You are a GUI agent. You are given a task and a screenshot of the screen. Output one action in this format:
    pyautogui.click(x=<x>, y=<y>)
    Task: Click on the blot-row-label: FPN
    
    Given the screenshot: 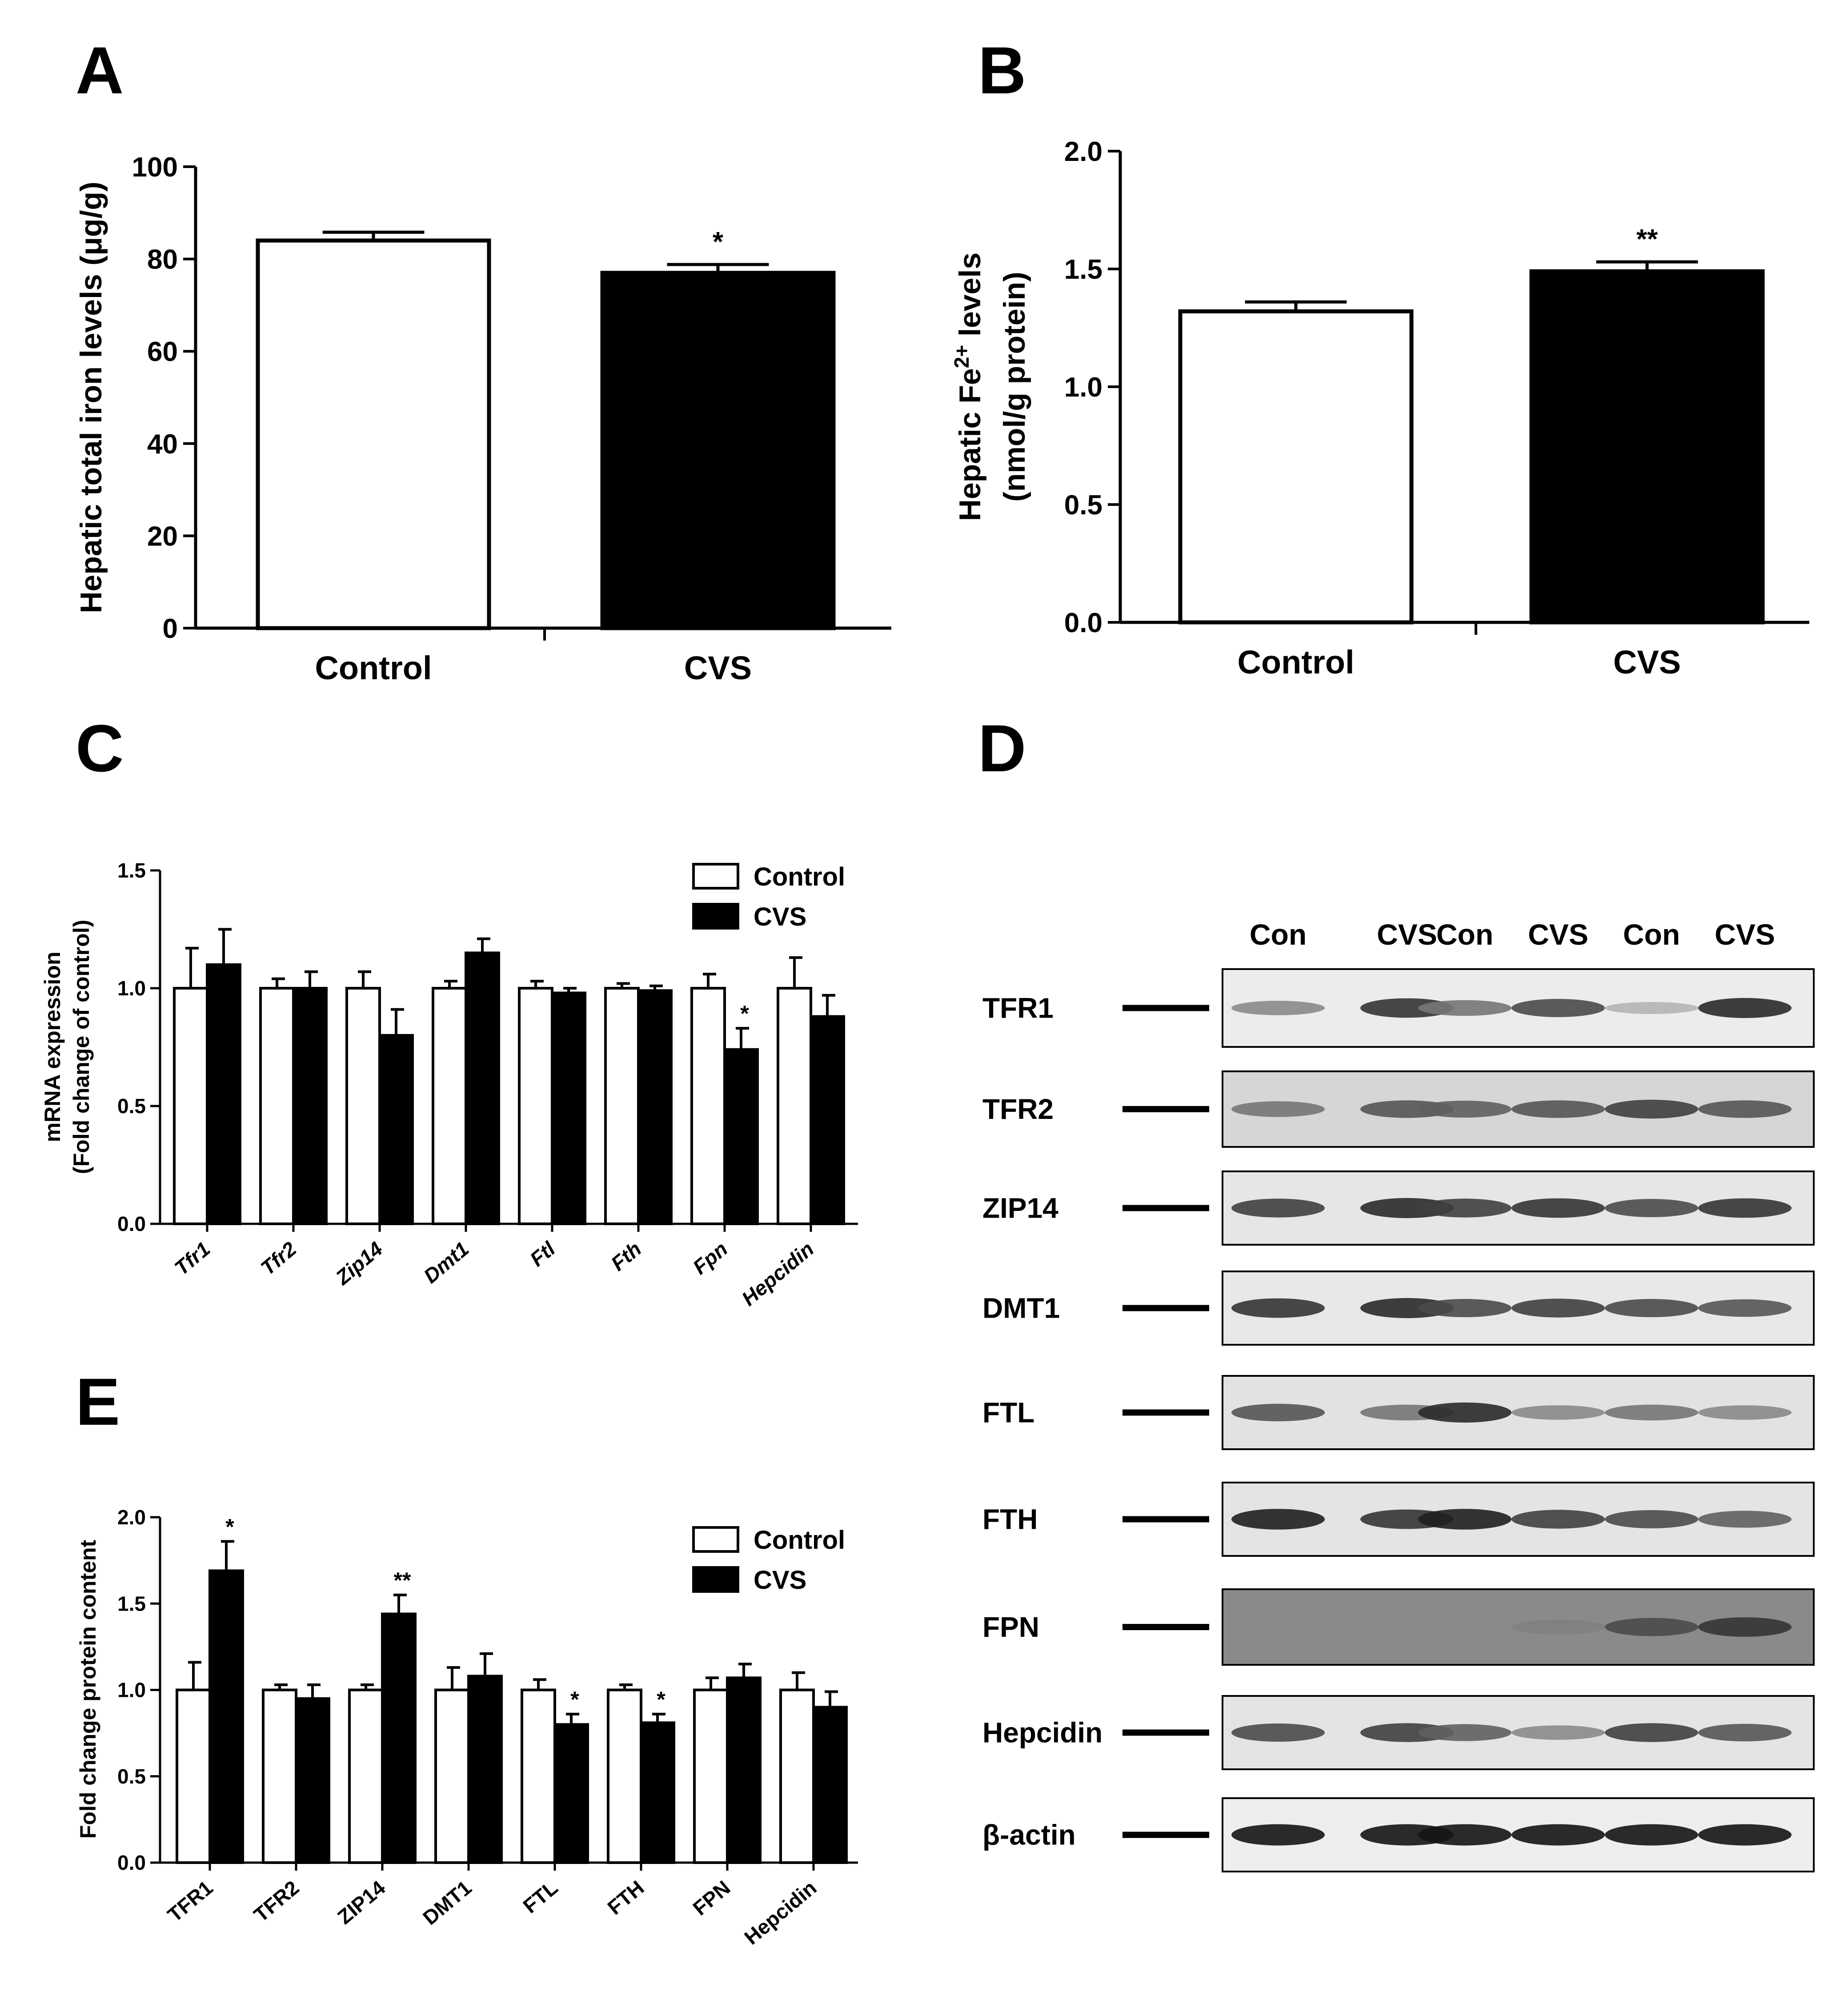 What is the action you would take?
    pyautogui.click(x=1010, y=1627)
    